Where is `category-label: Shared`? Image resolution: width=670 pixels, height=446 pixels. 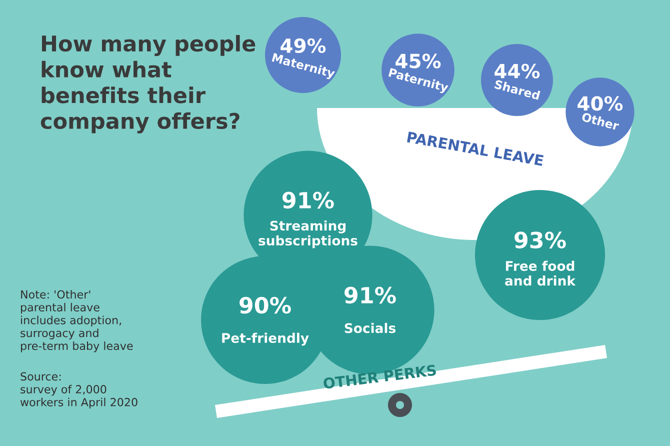 category-label: Shared is located at coordinates (517, 89).